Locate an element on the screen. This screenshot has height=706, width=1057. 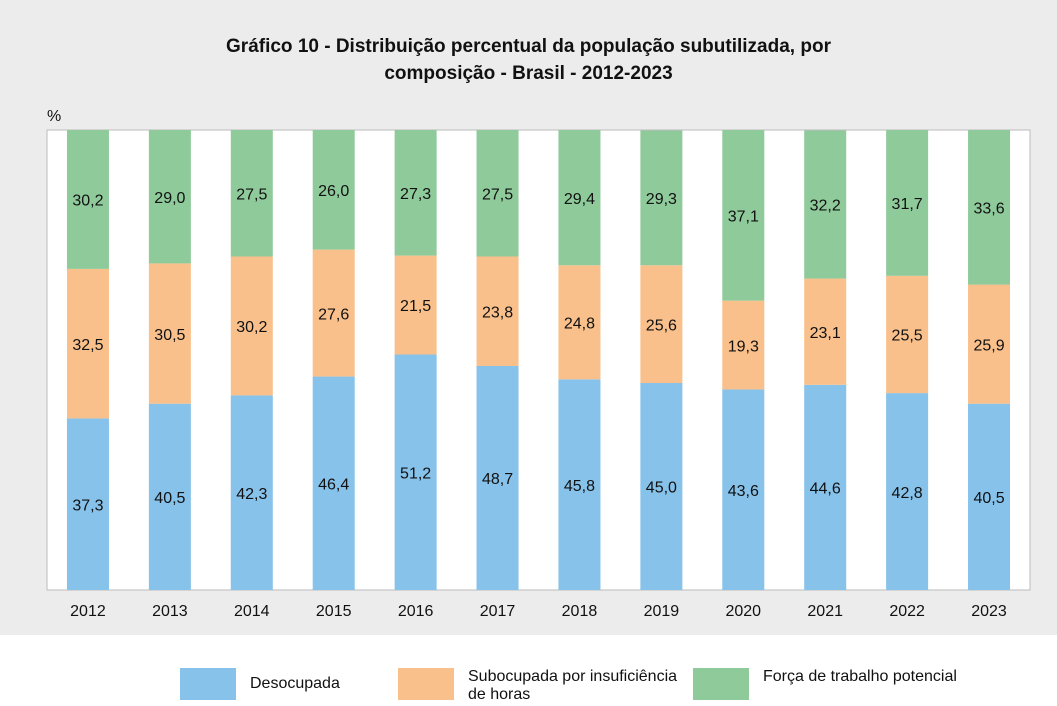
data-label: 44,6 is located at coordinates (825, 489).